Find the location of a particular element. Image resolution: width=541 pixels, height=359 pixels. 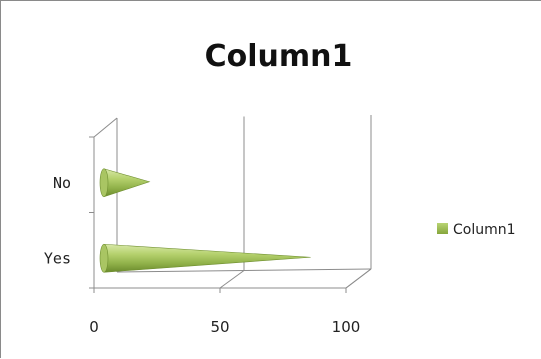

category-ticks is located at coordinates (91, 212).